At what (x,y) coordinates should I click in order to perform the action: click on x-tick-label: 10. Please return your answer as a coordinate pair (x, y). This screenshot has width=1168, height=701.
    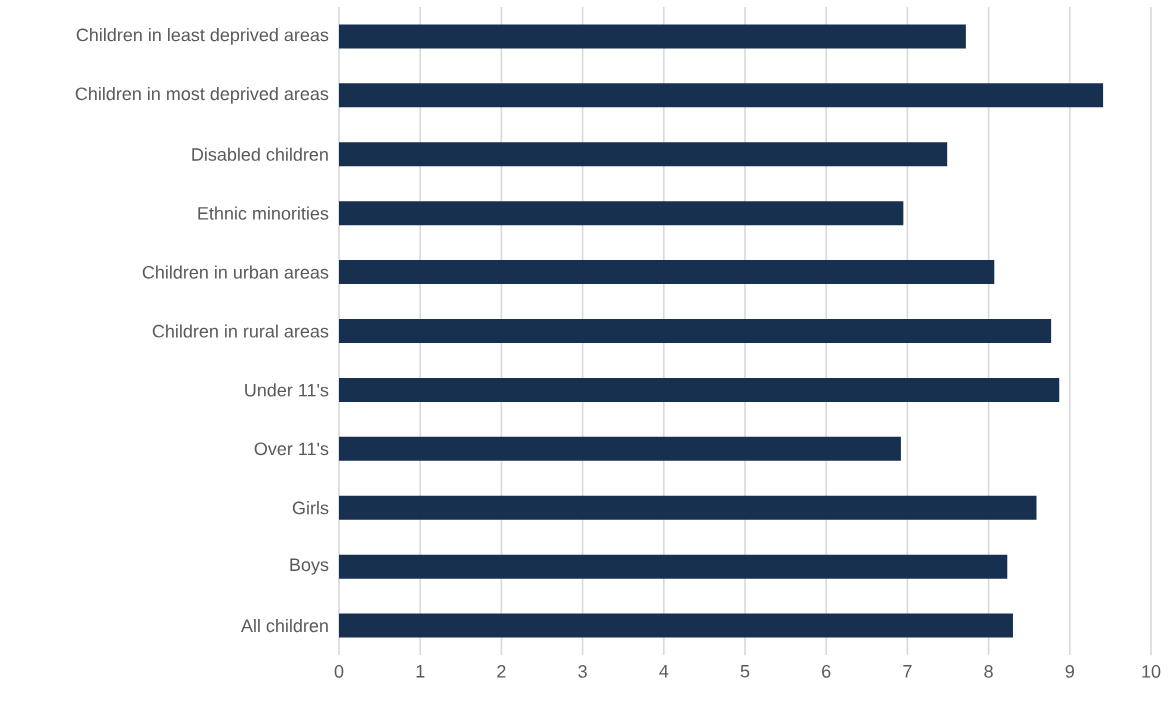
    Looking at the image, I should click on (1151, 671).